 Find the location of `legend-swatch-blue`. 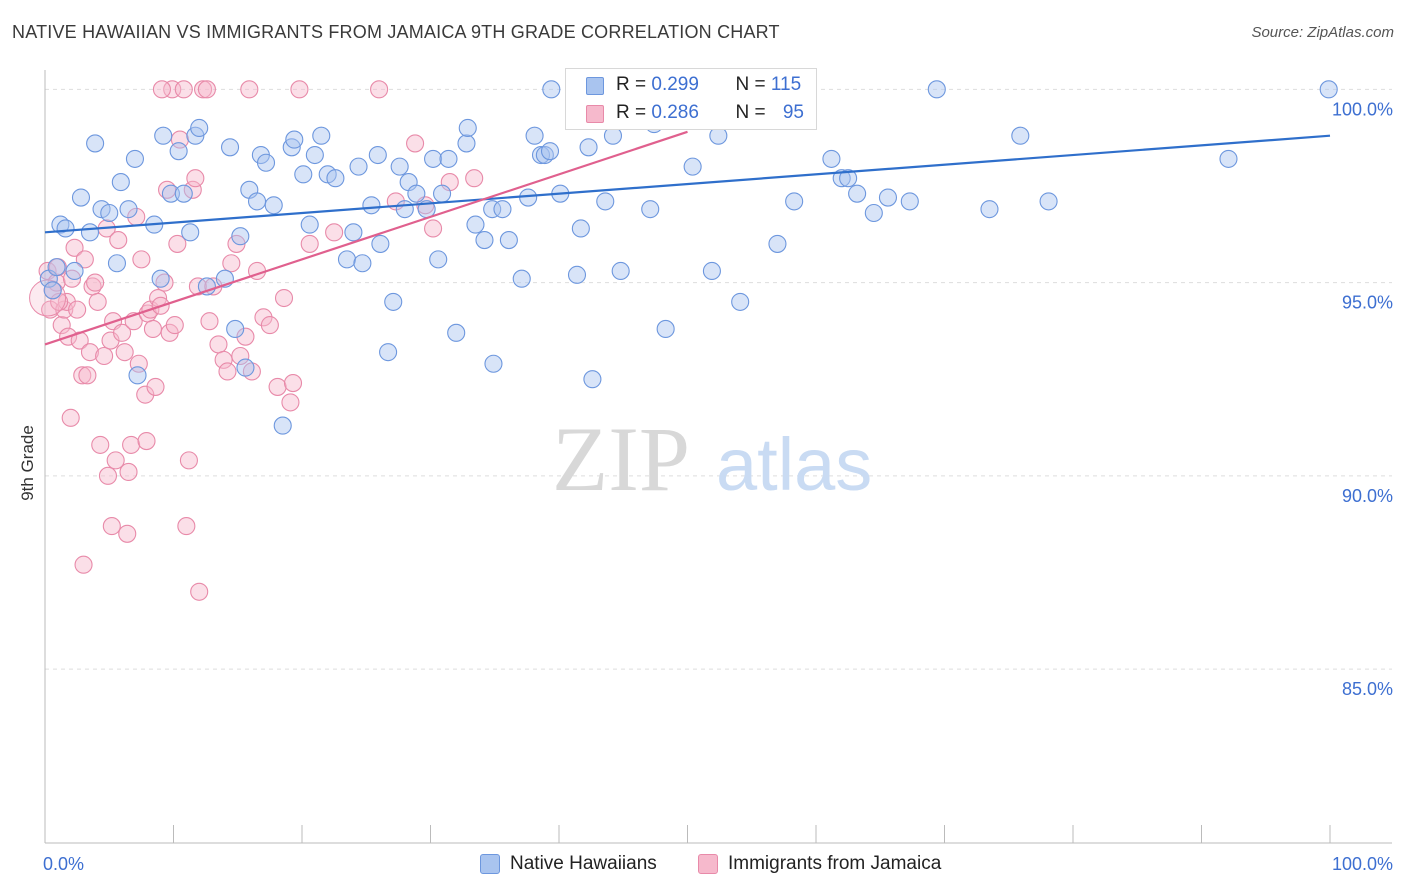

legend-swatch-blue is located at coordinates (595, 86).